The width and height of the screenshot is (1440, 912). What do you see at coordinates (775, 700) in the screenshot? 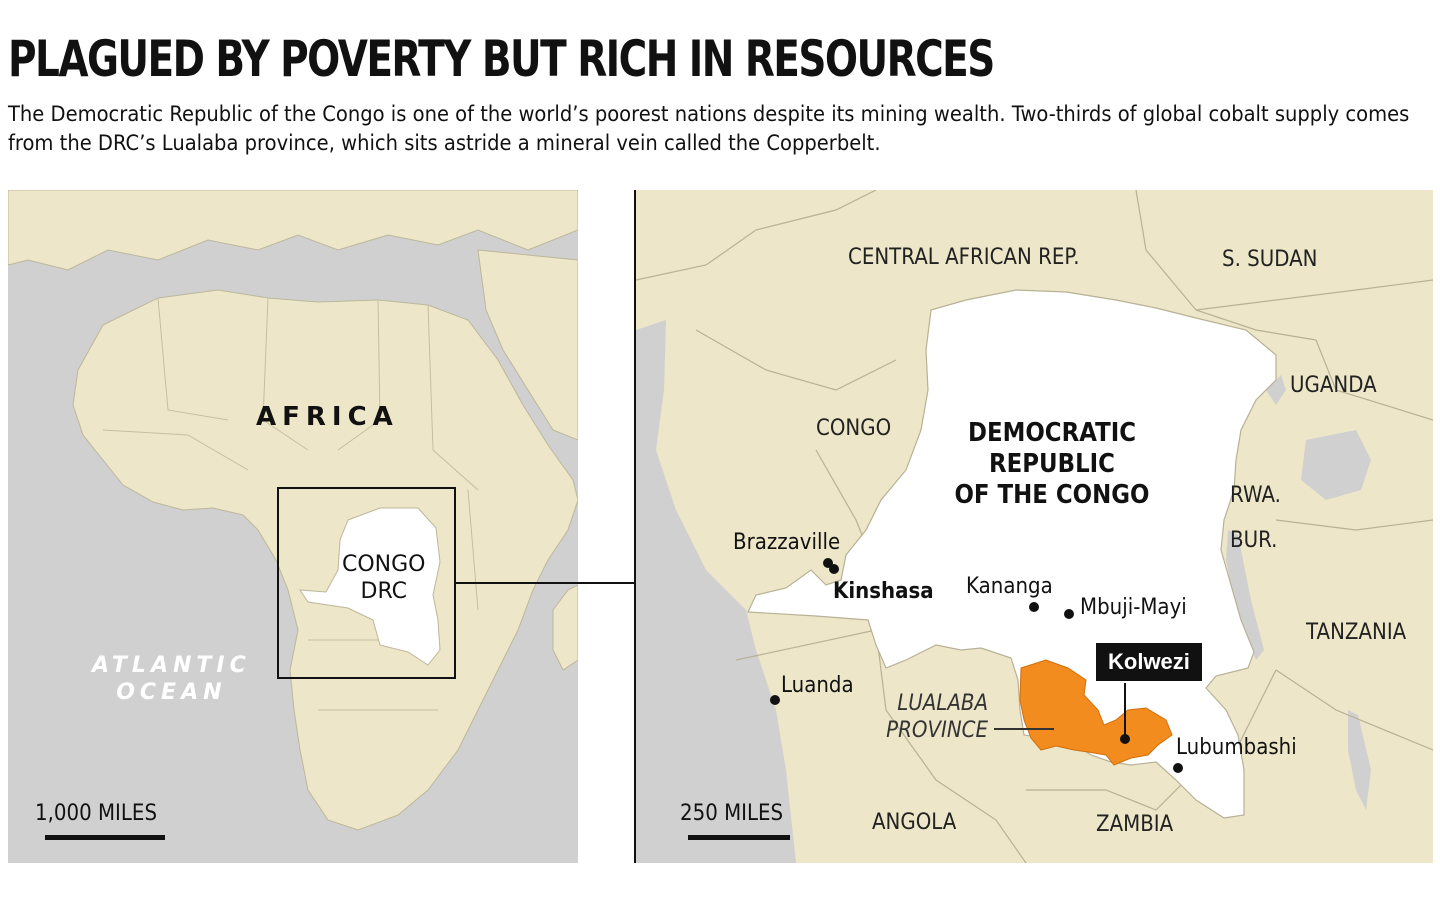
I see `luanda-marker` at bounding box center [775, 700].